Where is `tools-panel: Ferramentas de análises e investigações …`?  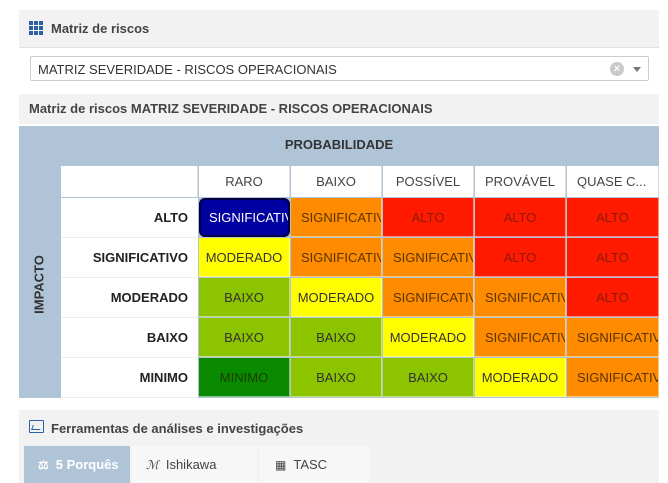
tools-panel: Ferramentas de análises e investigações … is located at coordinates (339, 446).